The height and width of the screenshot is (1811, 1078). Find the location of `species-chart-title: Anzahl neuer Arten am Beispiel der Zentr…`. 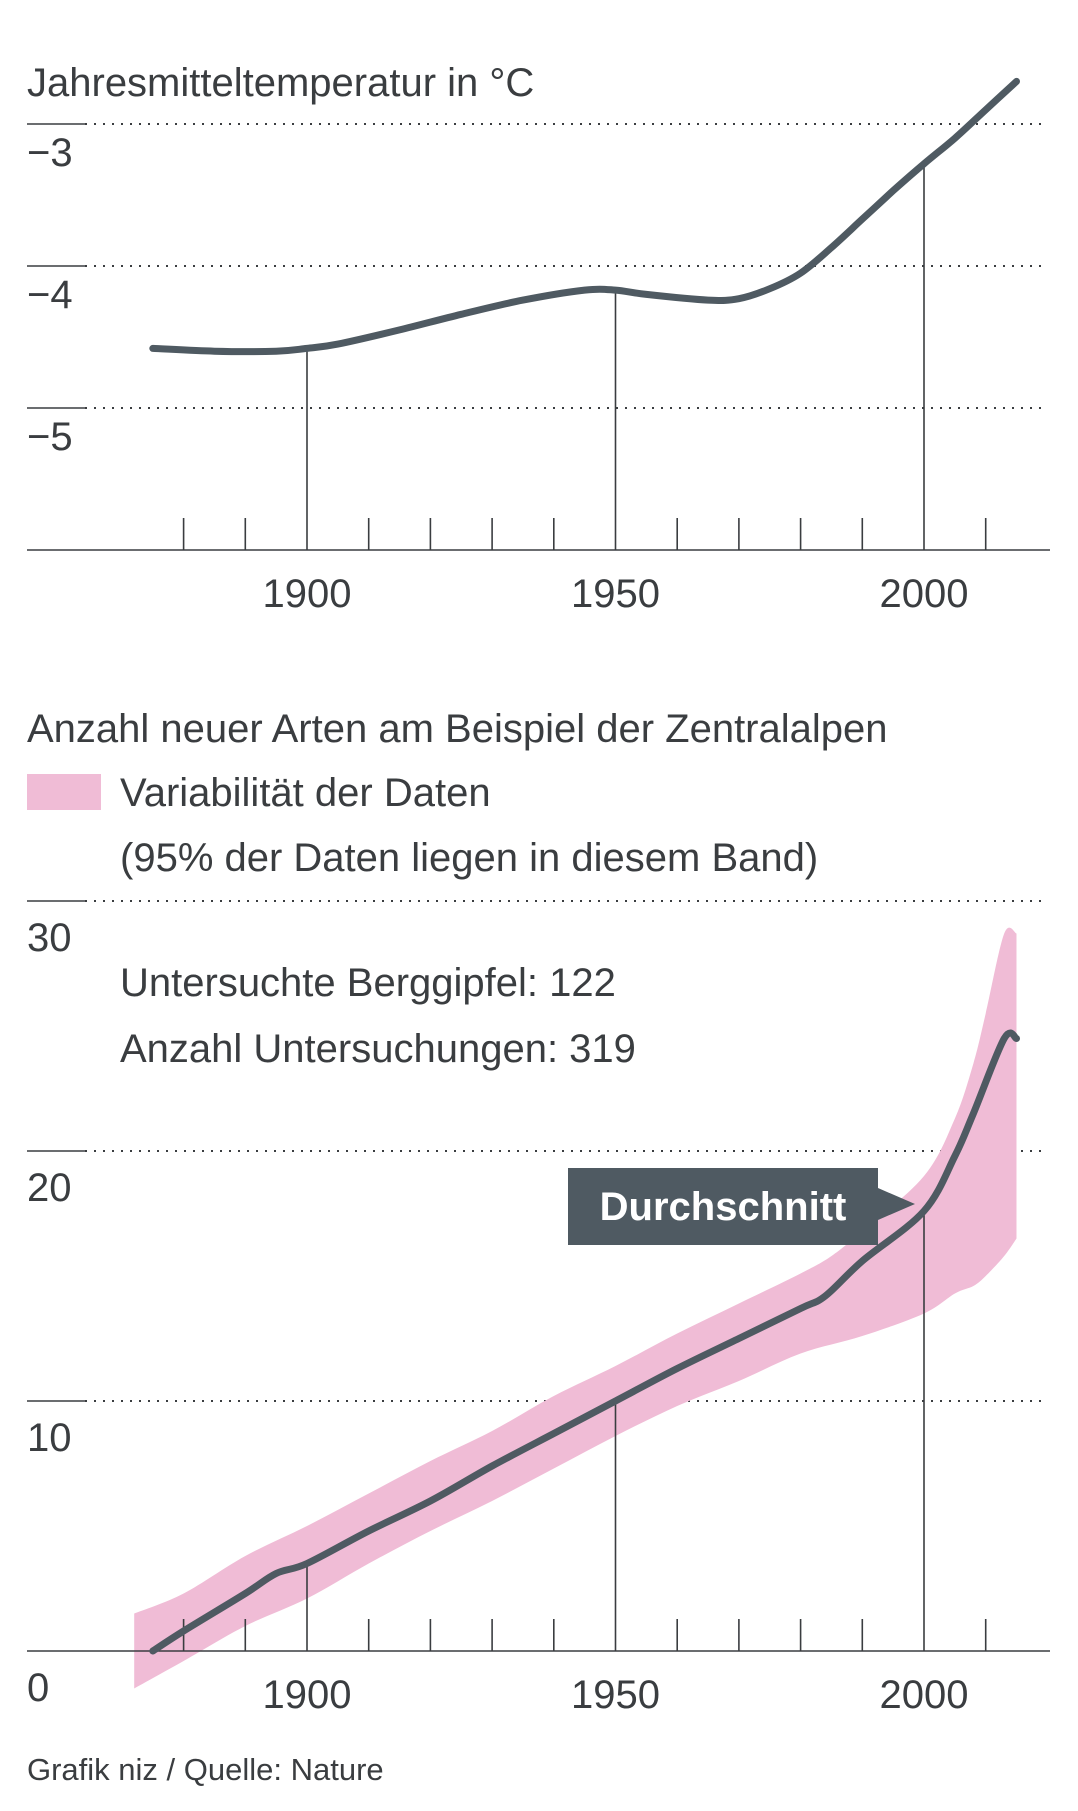

species-chart-title: Anzahl neuer Arten am Beispiel der Zentr… is located at coordinates (457, 729).